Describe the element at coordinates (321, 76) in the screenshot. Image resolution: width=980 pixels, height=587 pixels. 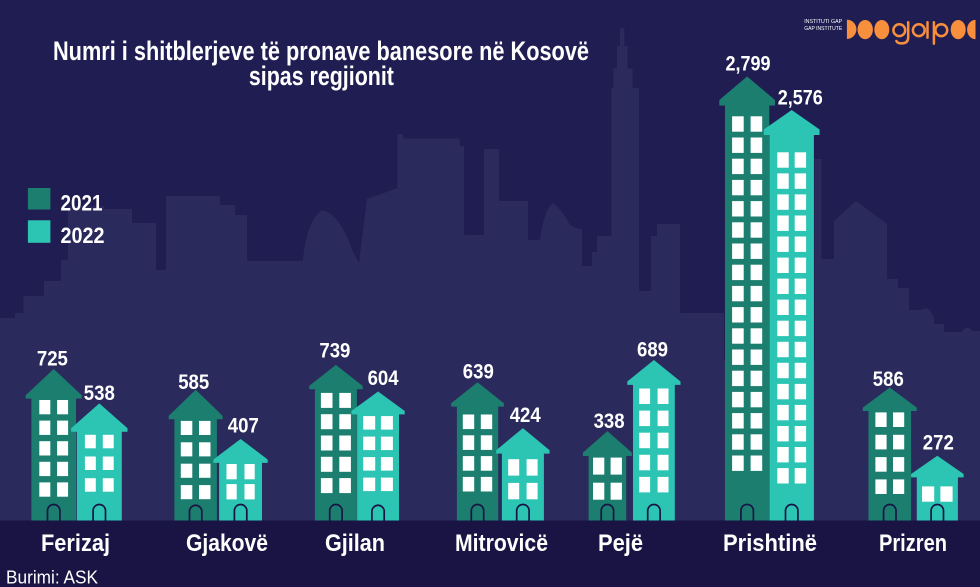
I see `svg-text: sipas regjionit` at that location.